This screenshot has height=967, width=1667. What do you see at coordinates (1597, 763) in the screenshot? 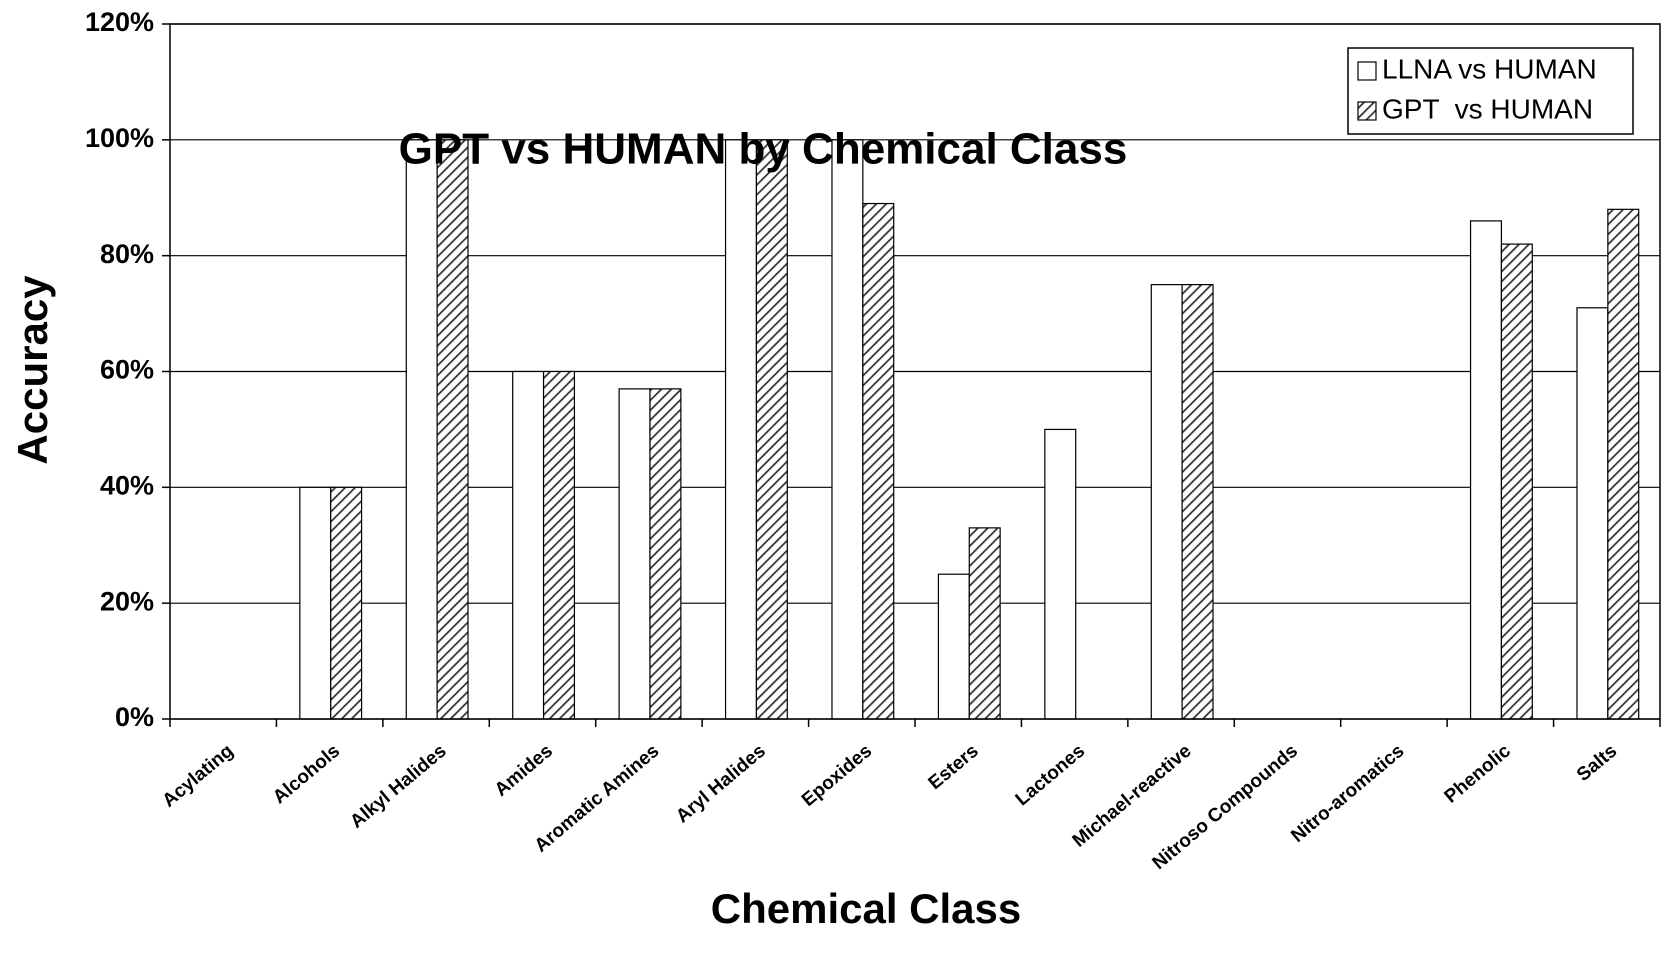
I see `x-tick-label: Salts` at bounding box center [1597, 763].